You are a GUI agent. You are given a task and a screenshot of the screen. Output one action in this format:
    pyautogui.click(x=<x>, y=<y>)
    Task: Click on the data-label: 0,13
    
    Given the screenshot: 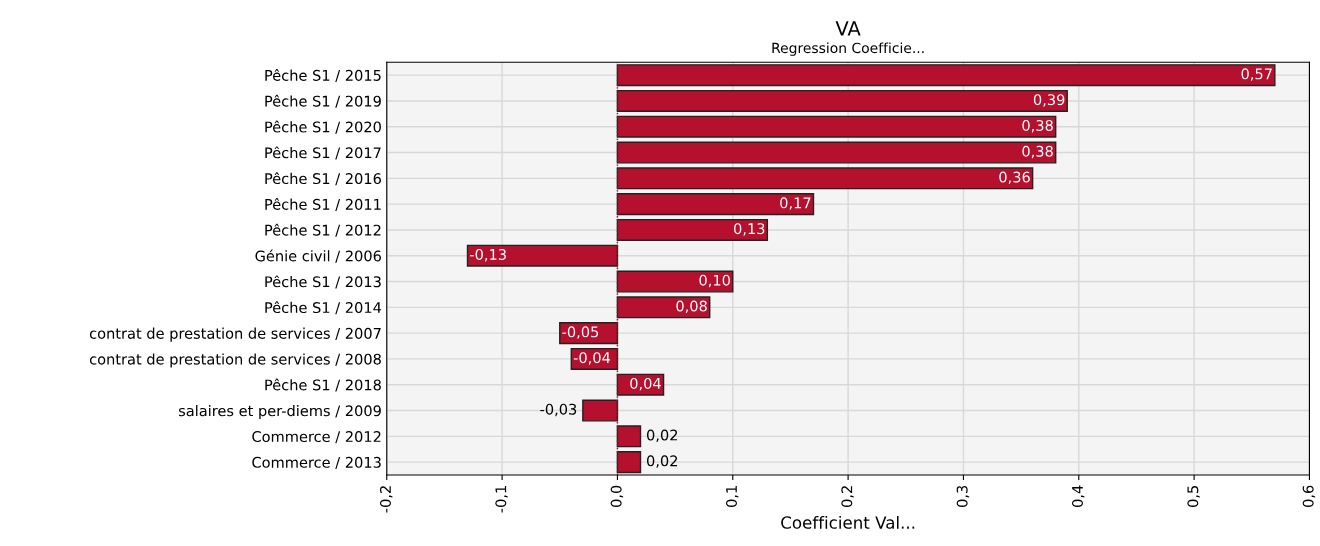 What is the action you would take?
    pyautogui.click(x=749, y=229)
    